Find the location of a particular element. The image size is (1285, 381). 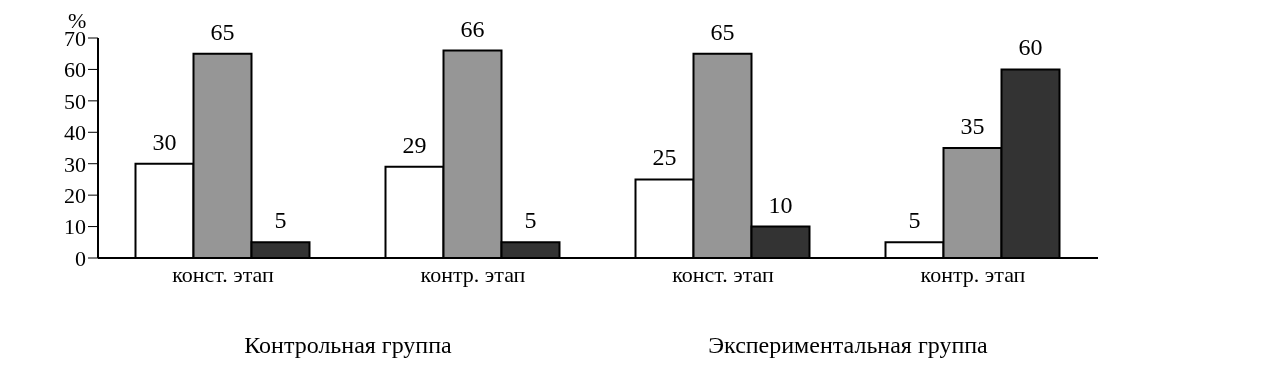

data-label: 30 is located at coordinates (164, 141).